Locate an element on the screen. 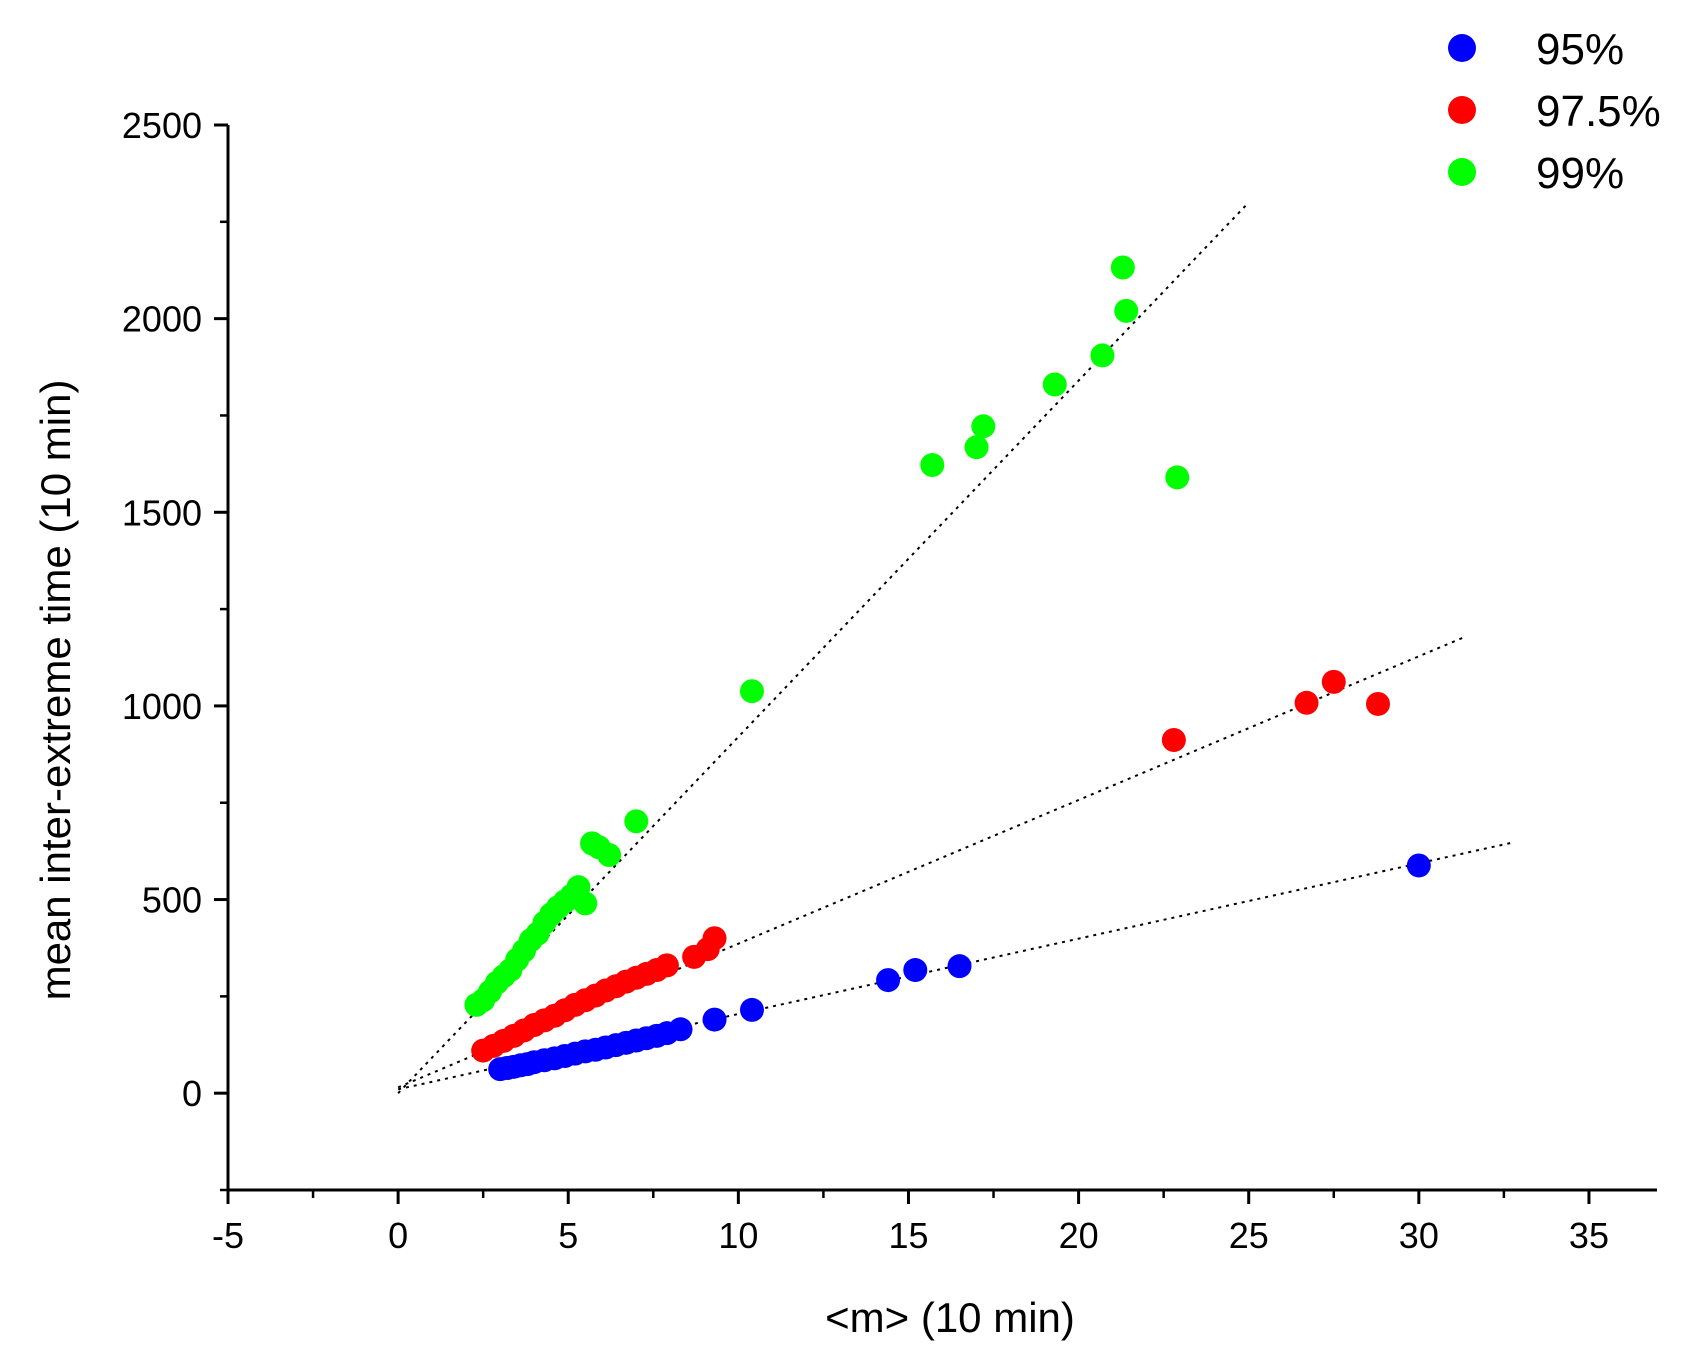 This screenshot has height=1365, width=1683. x-tick-label: 30 is located at coordinates (1419, 1235).